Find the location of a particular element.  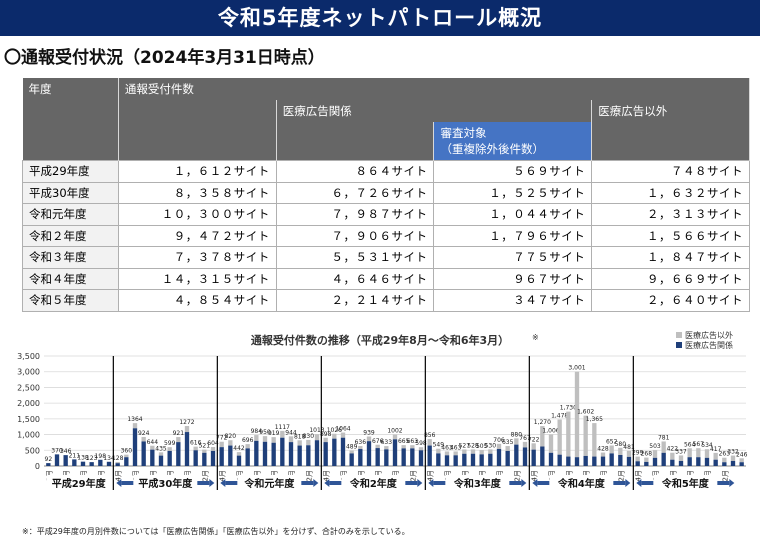

cell-other: ９，６６９サイト is located at coordinates (670, 278).